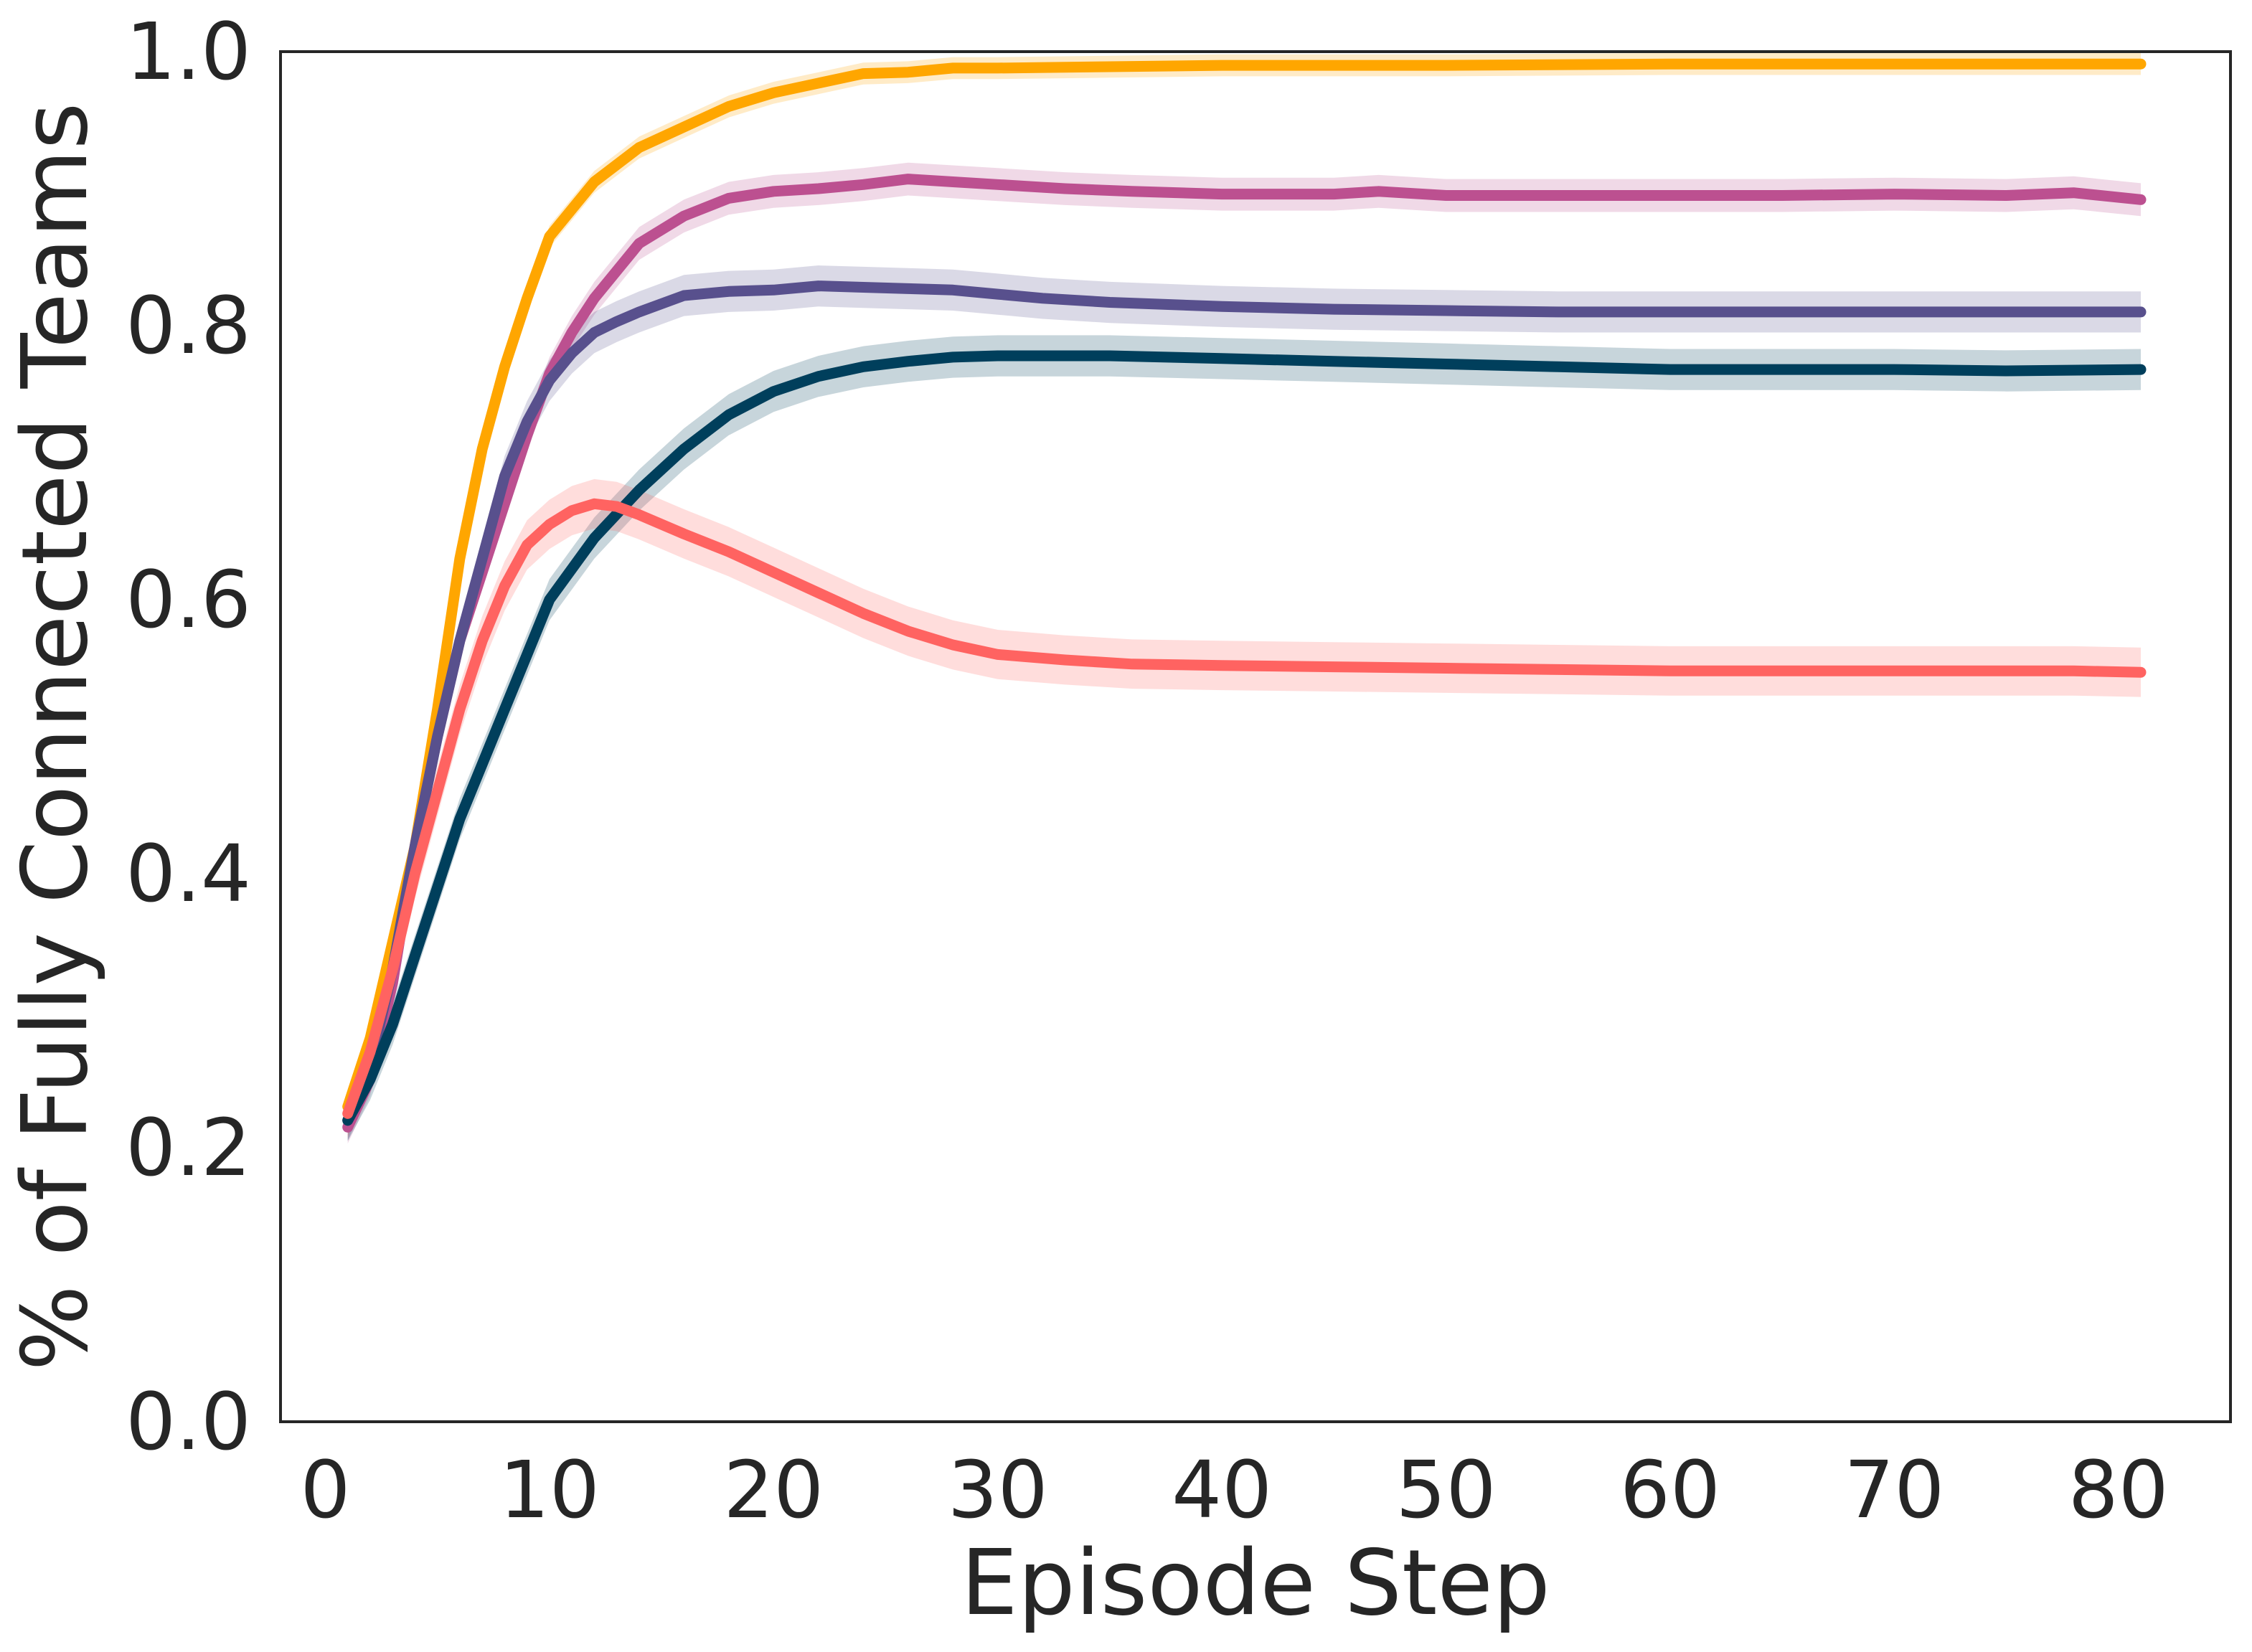 The width and height of the screenshot is (2252, 1652). What do you see at coordinates (189, 737) in the screenshot?
I see `y-tick-labels: 0.0 0.2 0.4 0.6 0.8 1.0` at bounding box center [189, 737].